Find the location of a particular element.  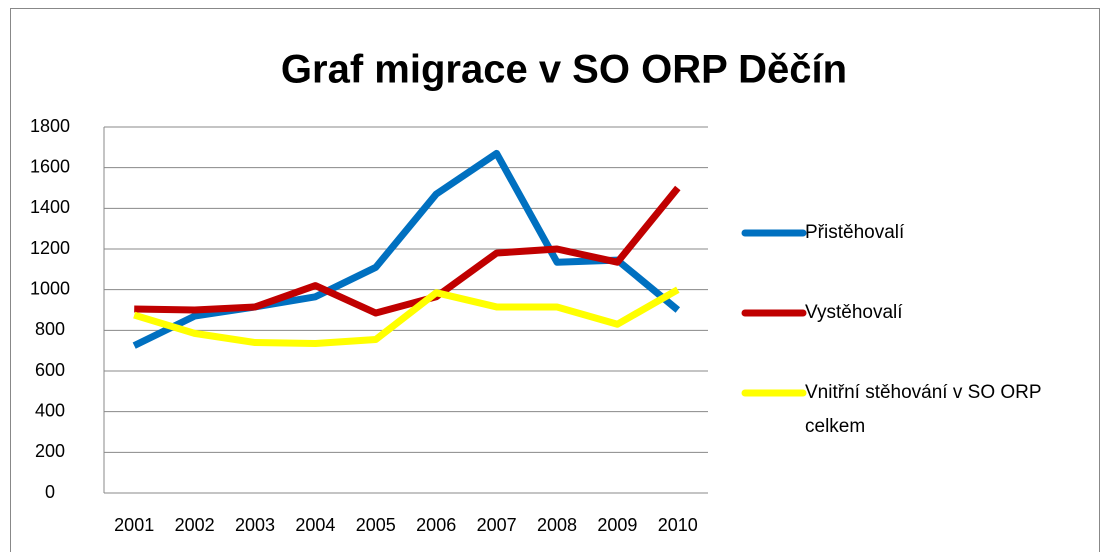

y-tick-label: 200 is located at coordinates (50, 451).